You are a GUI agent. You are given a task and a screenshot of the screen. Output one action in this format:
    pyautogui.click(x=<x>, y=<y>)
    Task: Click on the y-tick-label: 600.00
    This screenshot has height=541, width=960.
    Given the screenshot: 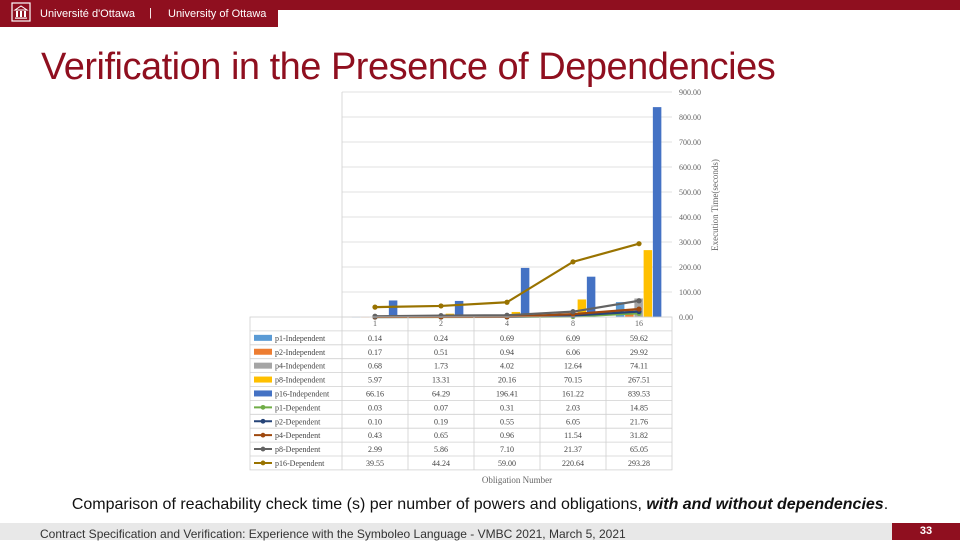 What is the action you would take?
    pyautogui.click(x=690, y=167)
    